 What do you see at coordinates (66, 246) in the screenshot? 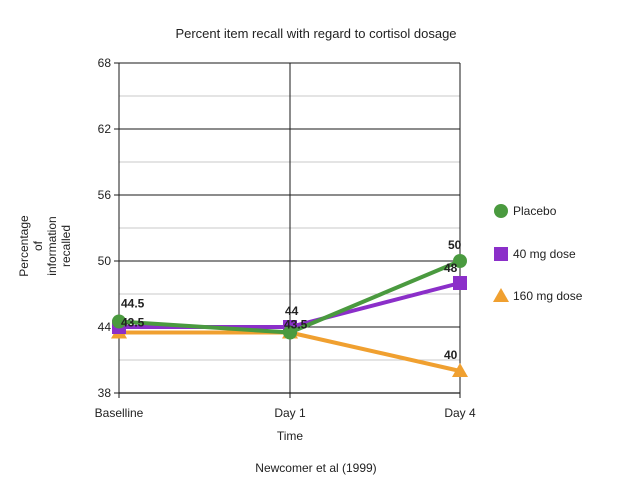
I see `y-axis-label-line: recalled` at bounding box center [66, 246].